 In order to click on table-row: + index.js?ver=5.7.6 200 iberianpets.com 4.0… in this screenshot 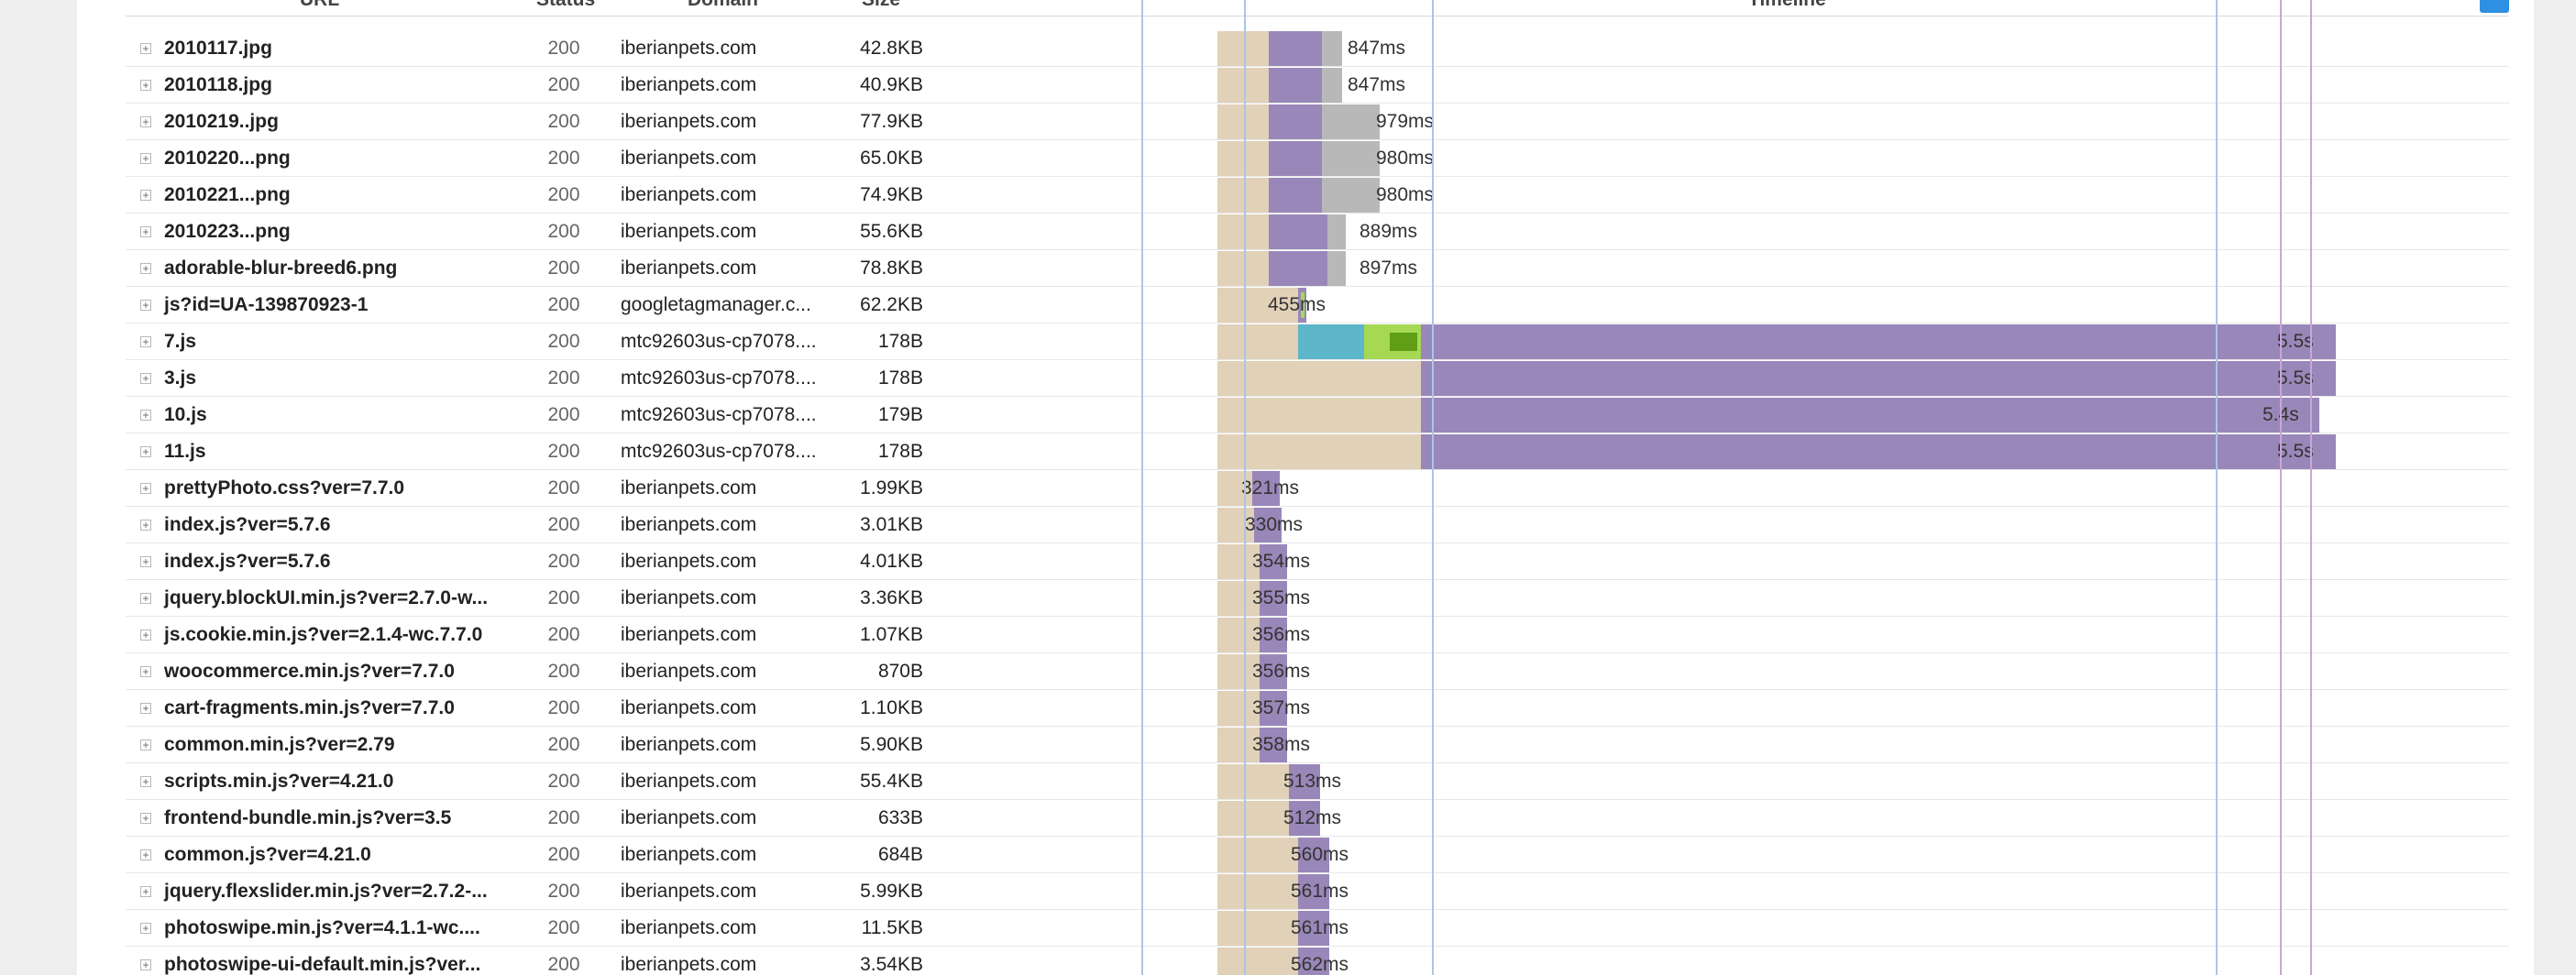, I will do `click(1330, 561)`.